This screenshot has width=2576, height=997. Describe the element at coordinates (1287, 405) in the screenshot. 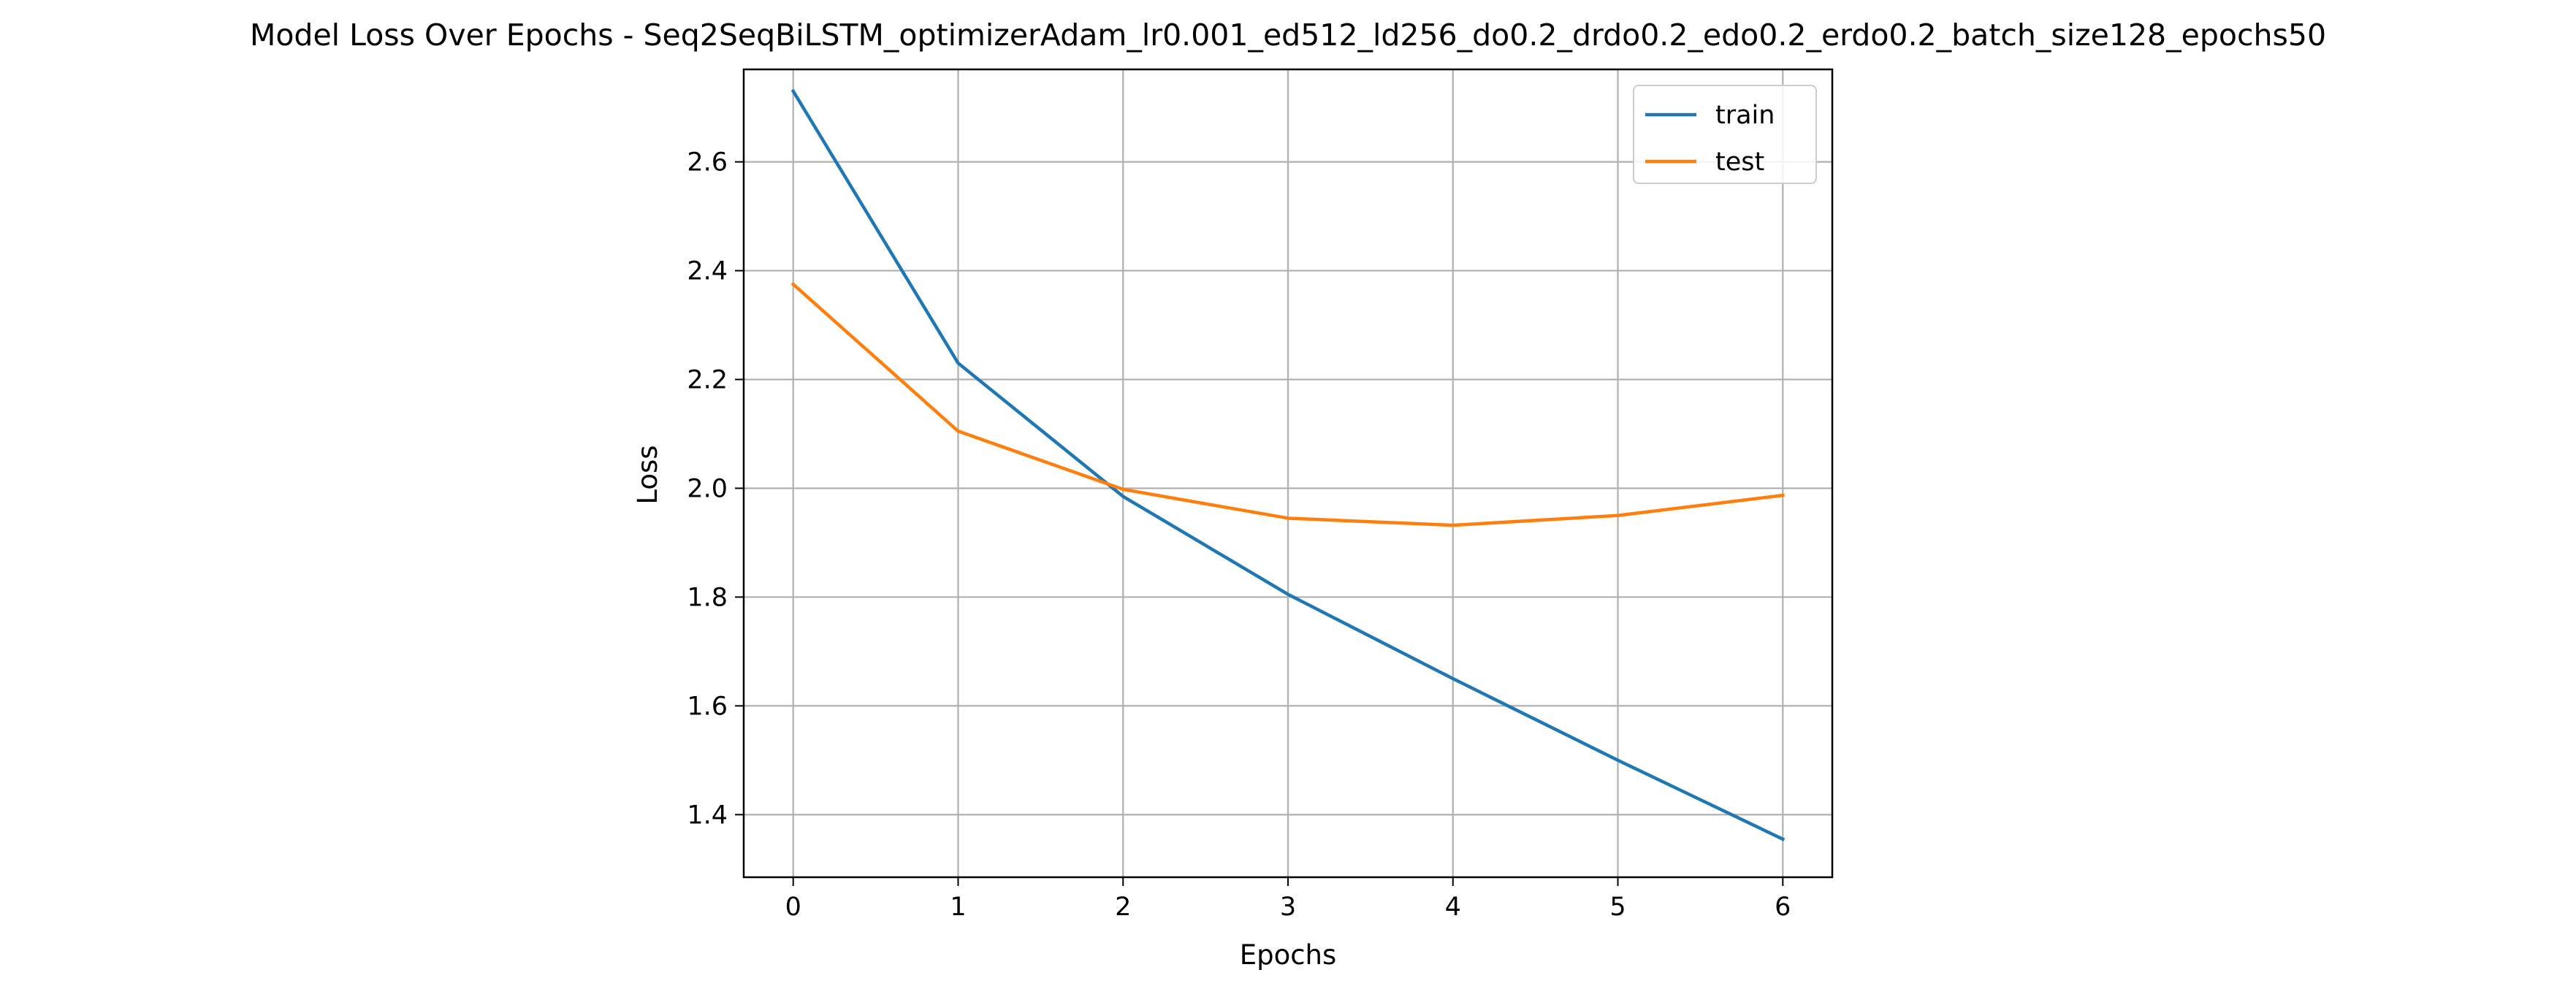

I see `series-line-test` at that location.